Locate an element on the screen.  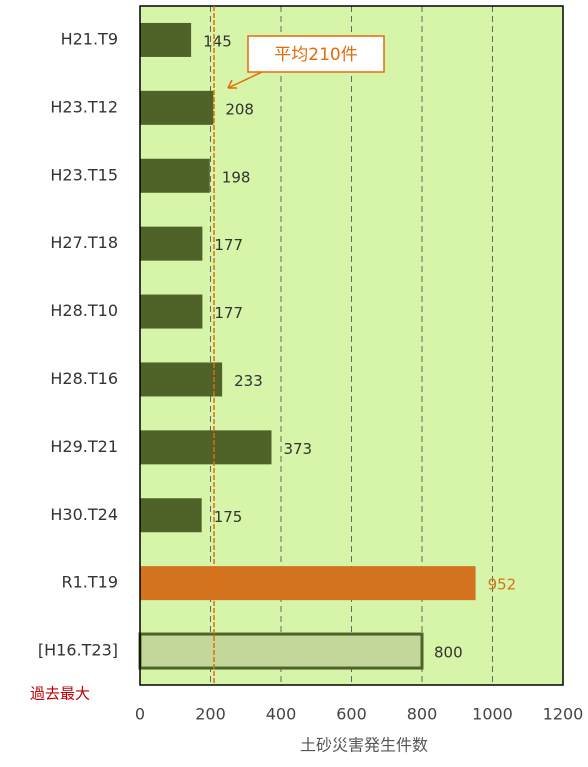
data-label: 373 is located at coordinates (297, 449).